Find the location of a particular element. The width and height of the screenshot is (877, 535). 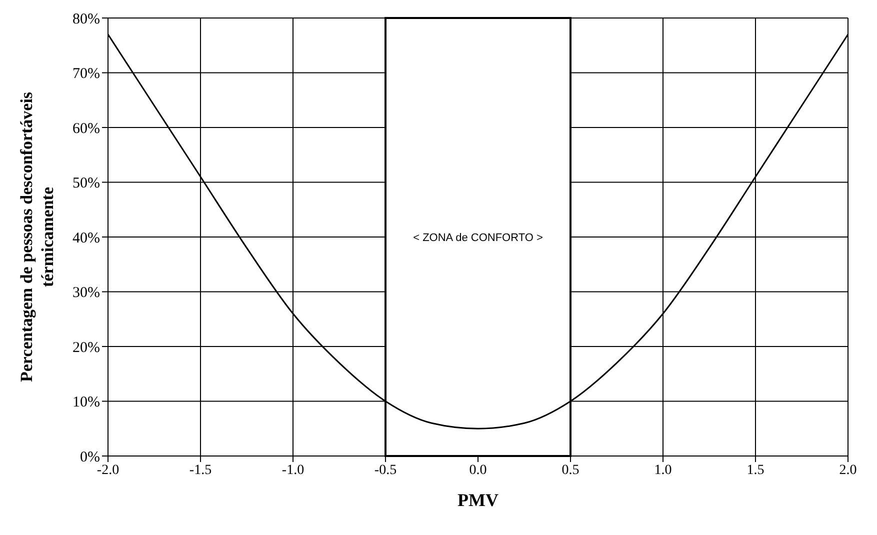

x-tick-label: 1.0 is located at coordinates (663, 470).